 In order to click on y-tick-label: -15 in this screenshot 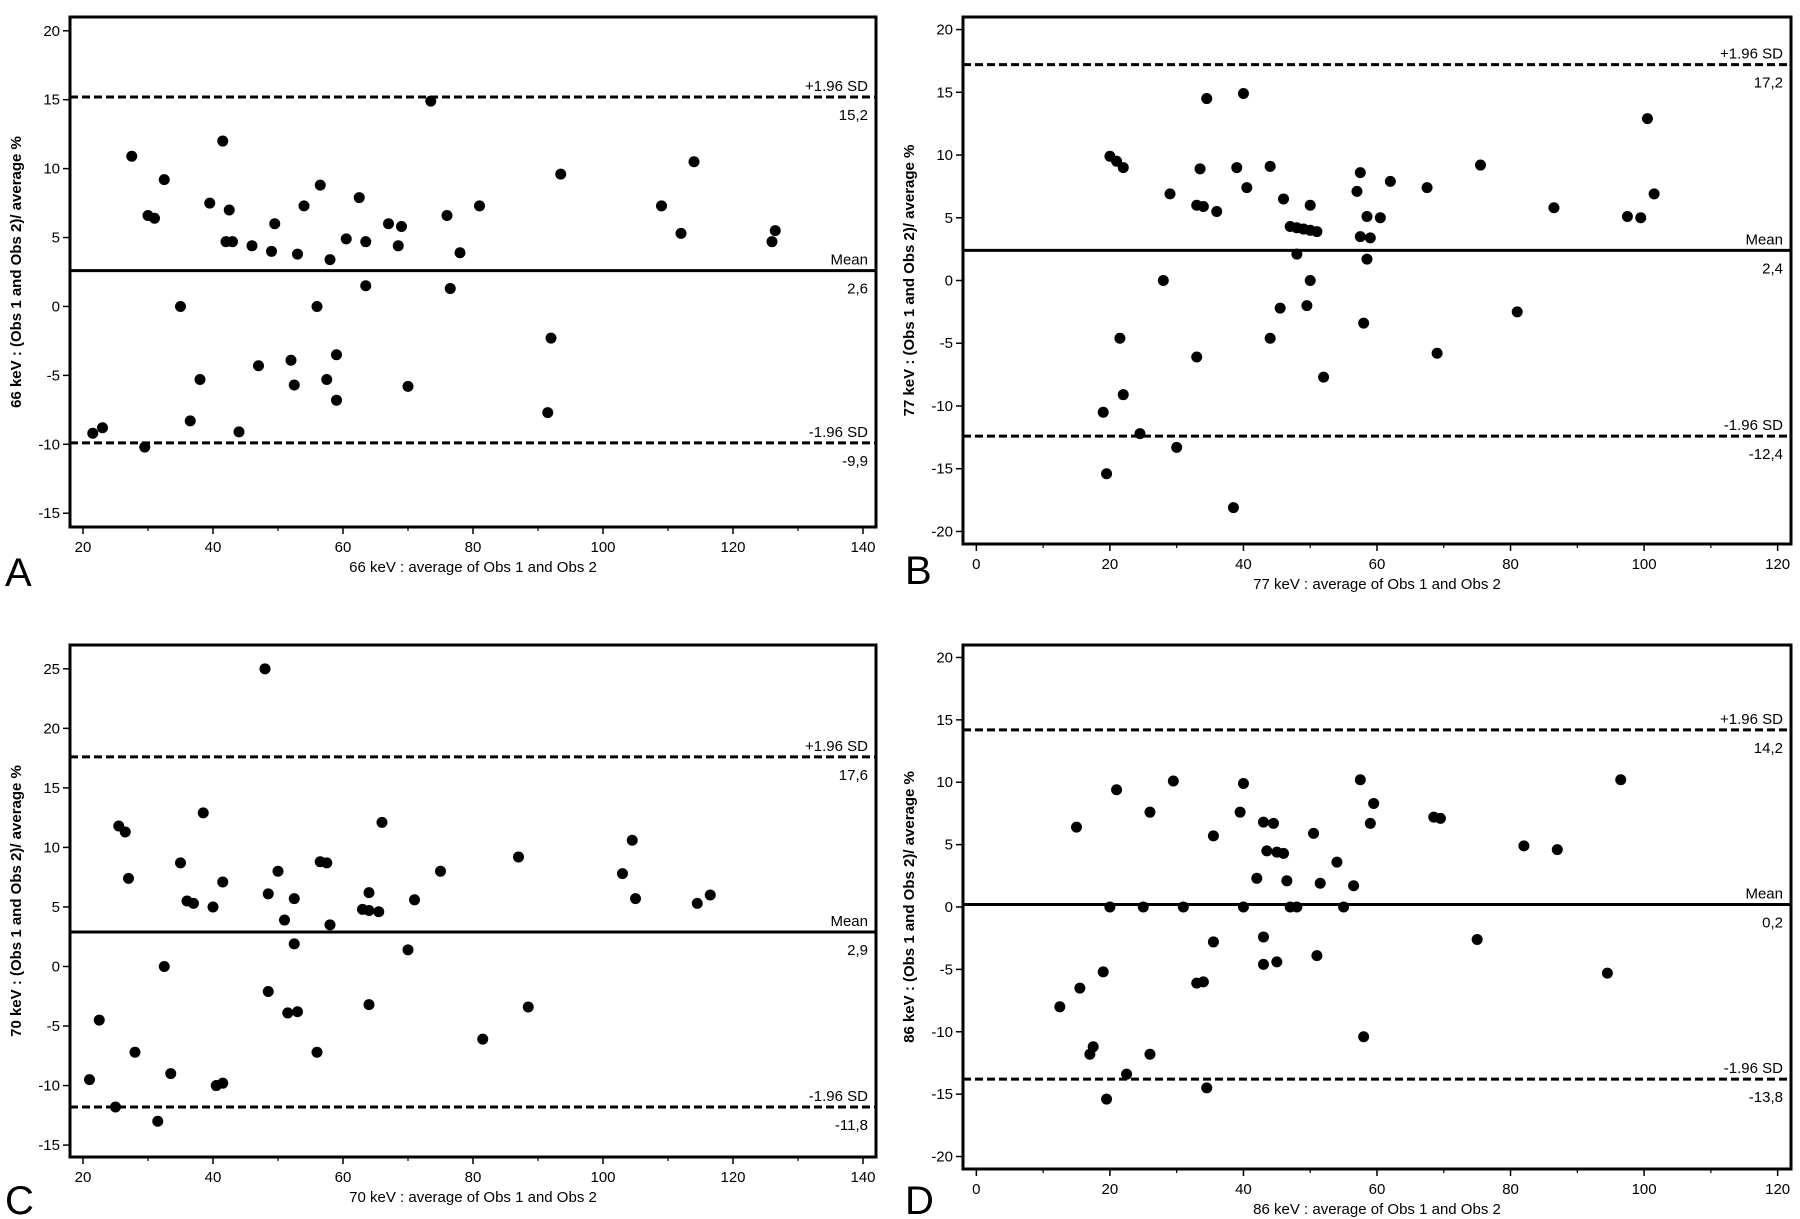, I will do `click(49, 513)`.